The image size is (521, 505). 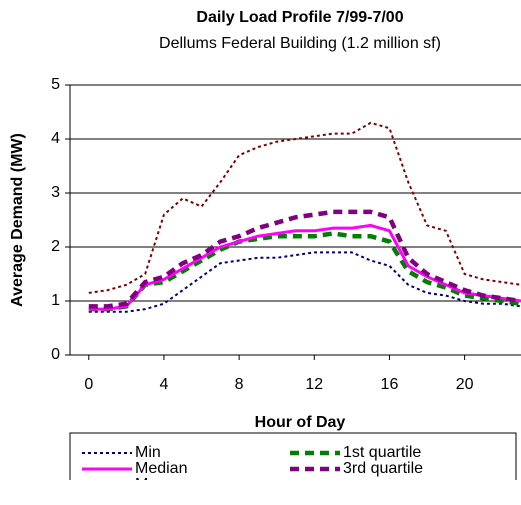 I want to click on x-tick-label: 16, so click(x=390, y=384).